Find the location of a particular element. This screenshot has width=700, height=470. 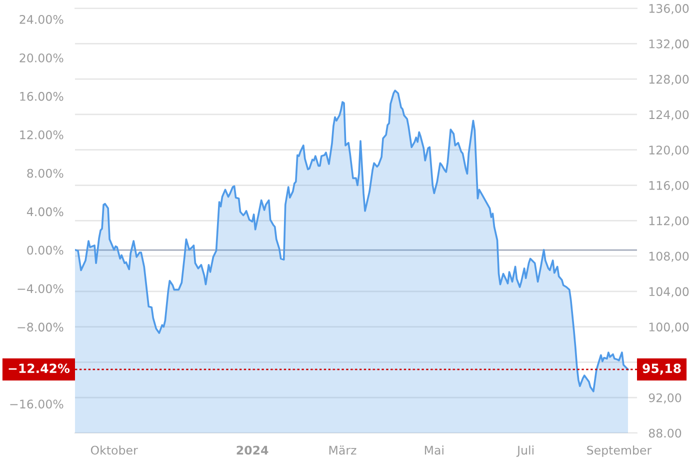

y2-tick-label: 100,00 is located at coordinates (669, 327).